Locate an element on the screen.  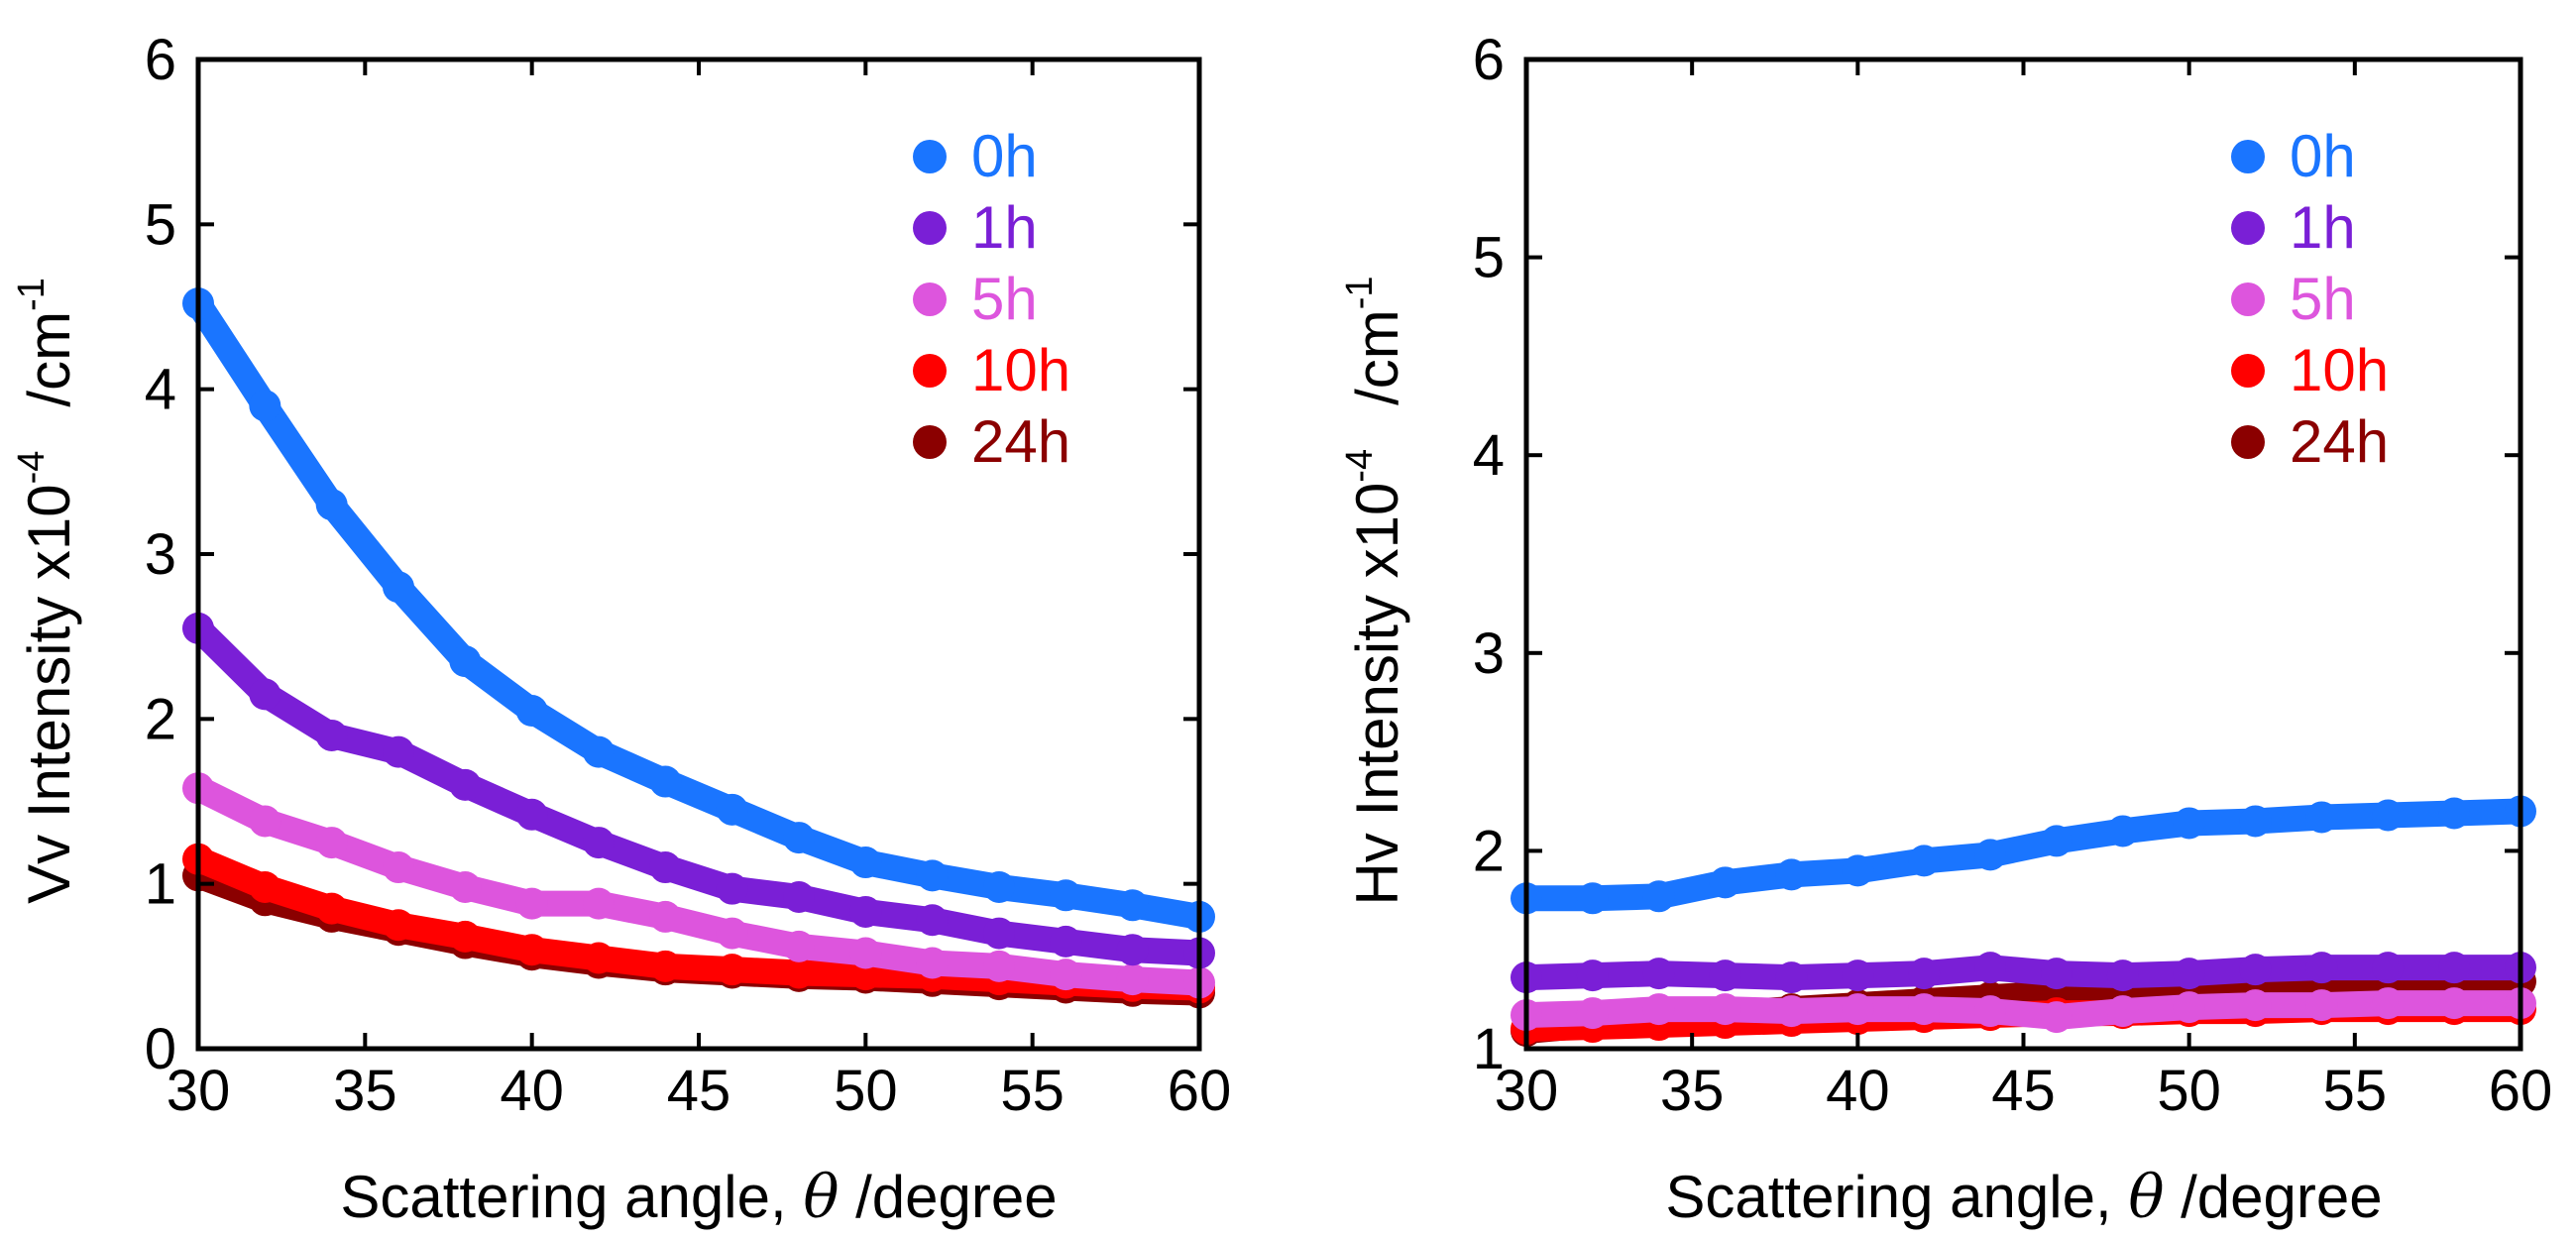
vv-series-line-1h is located at coordinates (698, 790).